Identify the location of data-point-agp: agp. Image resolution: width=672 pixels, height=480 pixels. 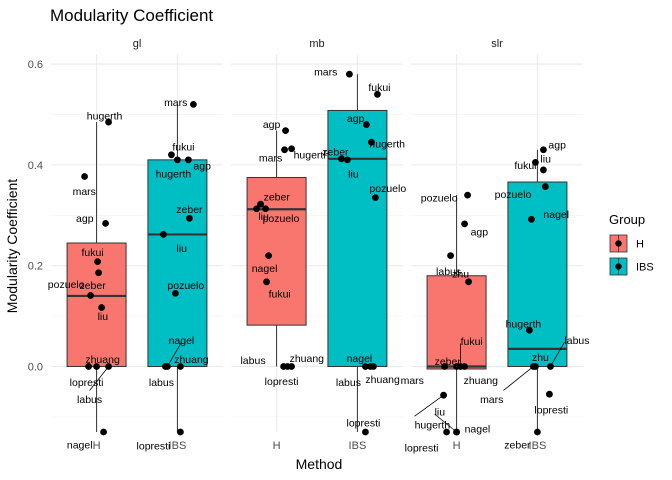
(474, 229).